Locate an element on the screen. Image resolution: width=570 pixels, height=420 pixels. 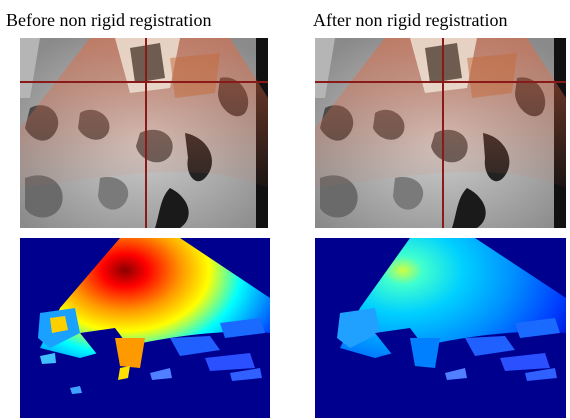
caption-after: After non rigid registration is located at coordinates (410, 20).